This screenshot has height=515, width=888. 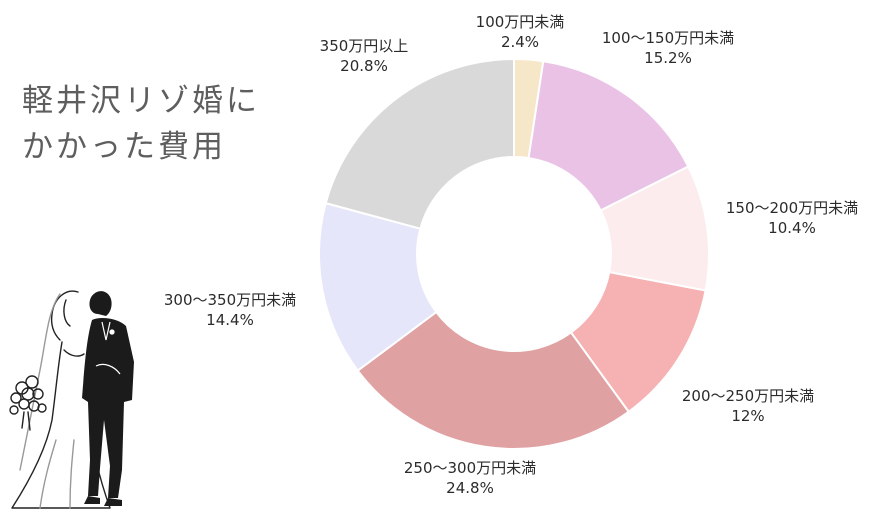 What do you see at coordinates (668, 38) in the screenshot?
I see `slice-category-1: 100〜150万円未満` at bounding box center [668, 38].